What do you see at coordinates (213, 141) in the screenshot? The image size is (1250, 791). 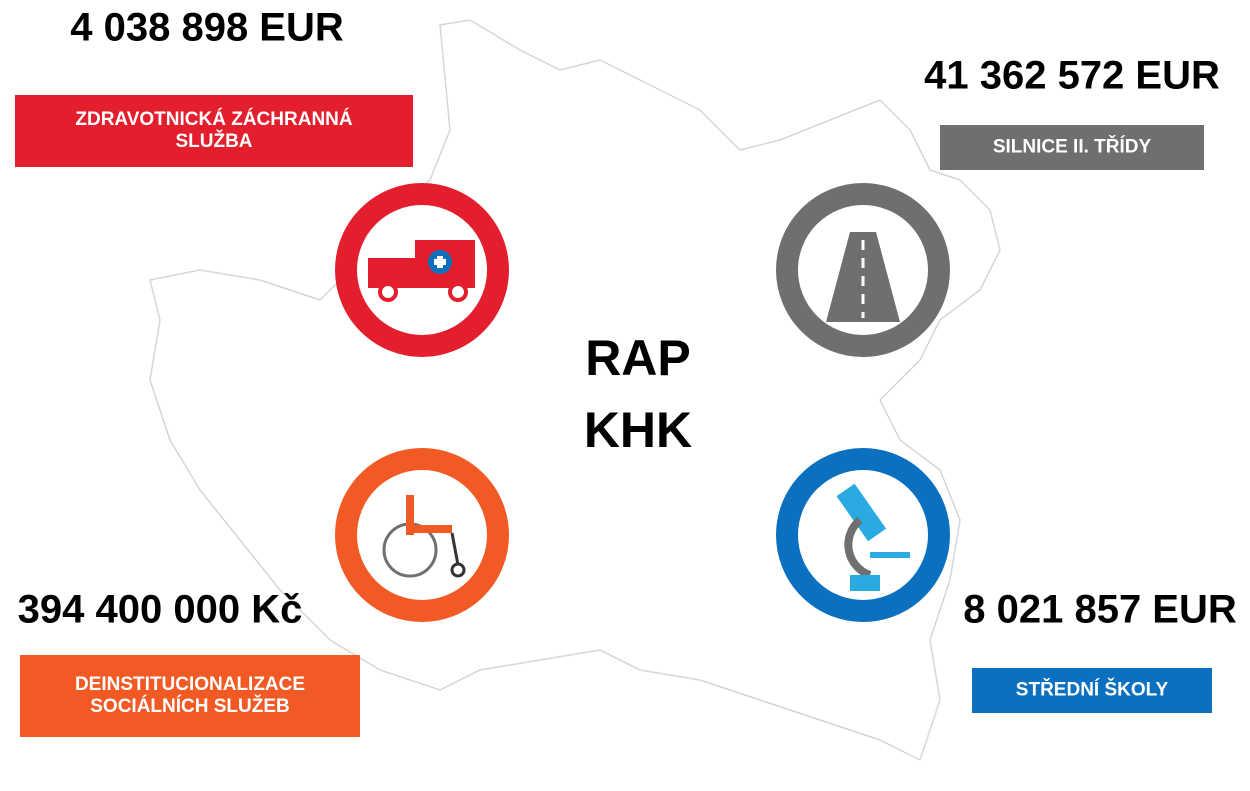 I see `label-line: SLUŽBA` at bounding box center [213, 141].